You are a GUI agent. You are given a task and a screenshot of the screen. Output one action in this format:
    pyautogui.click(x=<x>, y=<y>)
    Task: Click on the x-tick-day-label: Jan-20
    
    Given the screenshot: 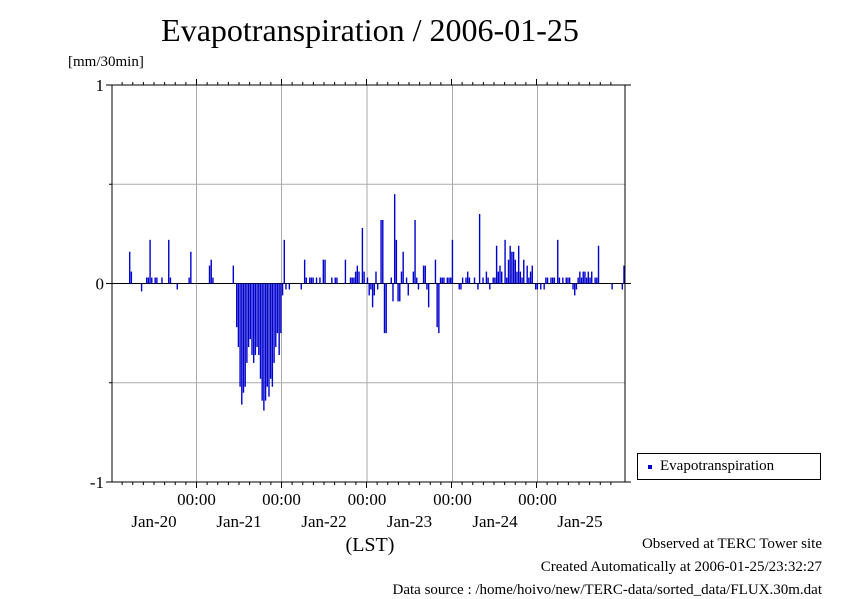 What is the action you would take?
    pyautogui.click(x=153, y=521)
    